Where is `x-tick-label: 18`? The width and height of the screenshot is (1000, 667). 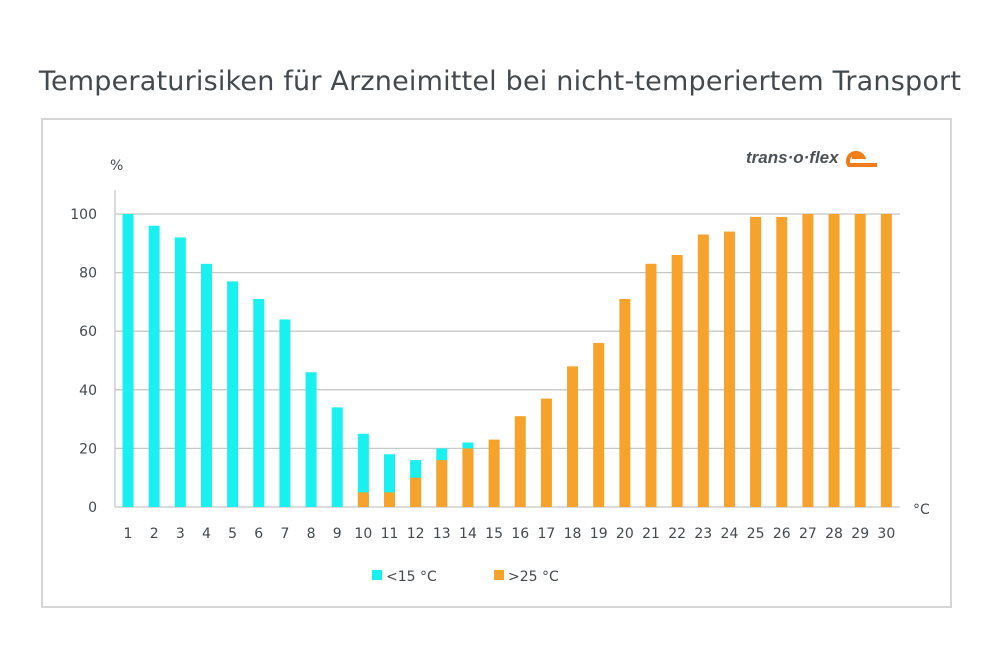
x-tick-label: 18 is located at coordinates (573, 534).